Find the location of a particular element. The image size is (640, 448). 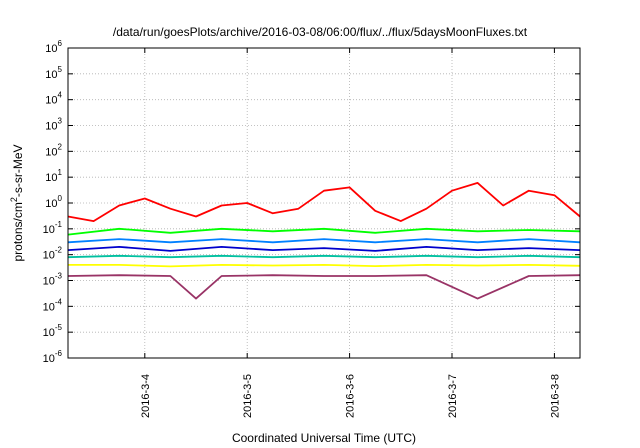

y-tick-label: 10⁻² is located at coordinates (53, 254).